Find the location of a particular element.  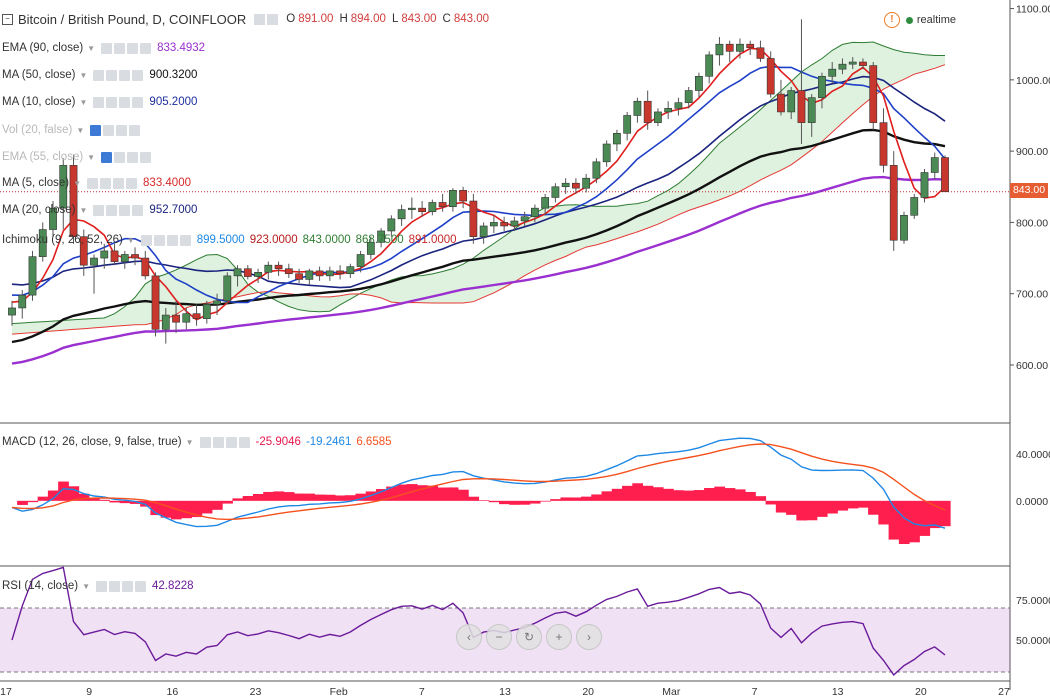

macd-tick-label: 40.0000 is located at coordinates (1033, 455).